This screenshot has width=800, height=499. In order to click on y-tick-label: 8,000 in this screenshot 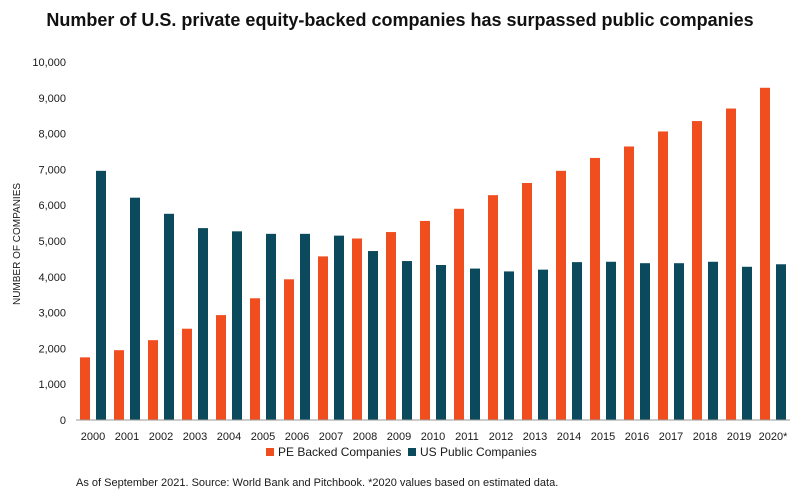, I will do `click(52, 135)`.